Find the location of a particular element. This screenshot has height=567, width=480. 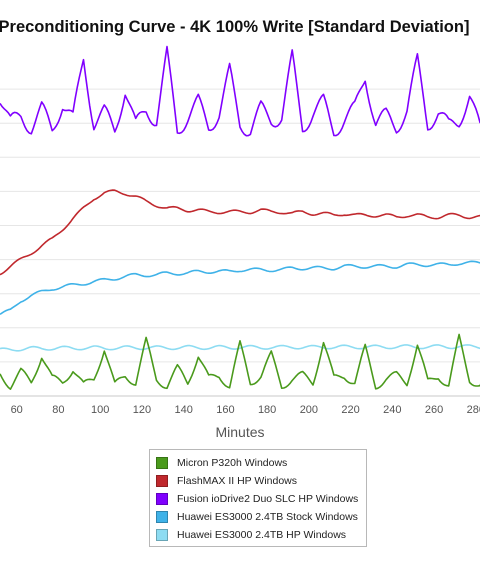

legend-label: Micron P320h Windows is located at coordinates (232, 463).